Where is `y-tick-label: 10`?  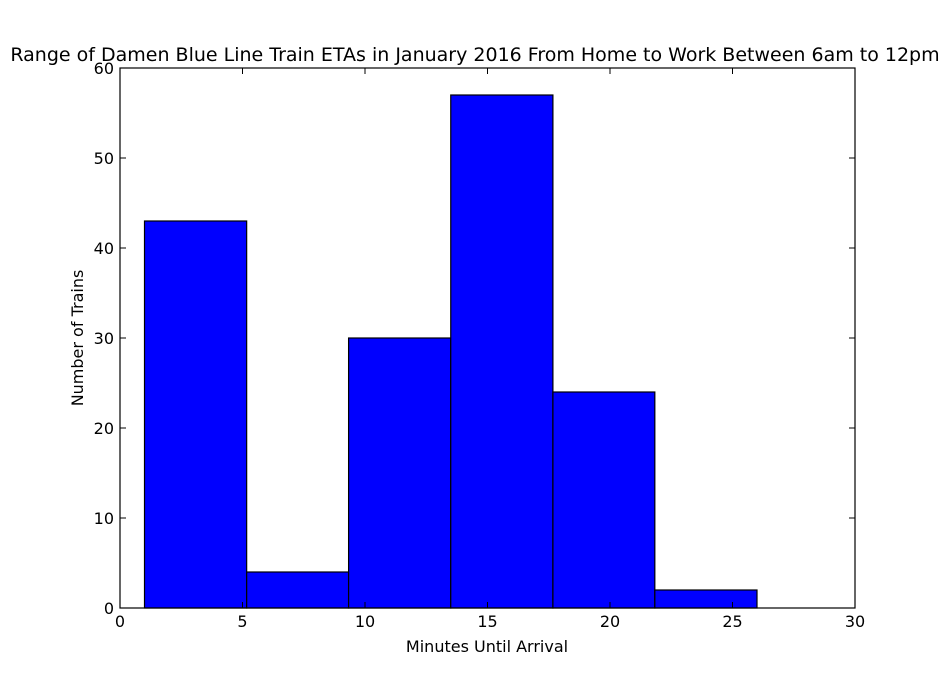
y-tick-label: 10 is located at coordinates (104, 518).